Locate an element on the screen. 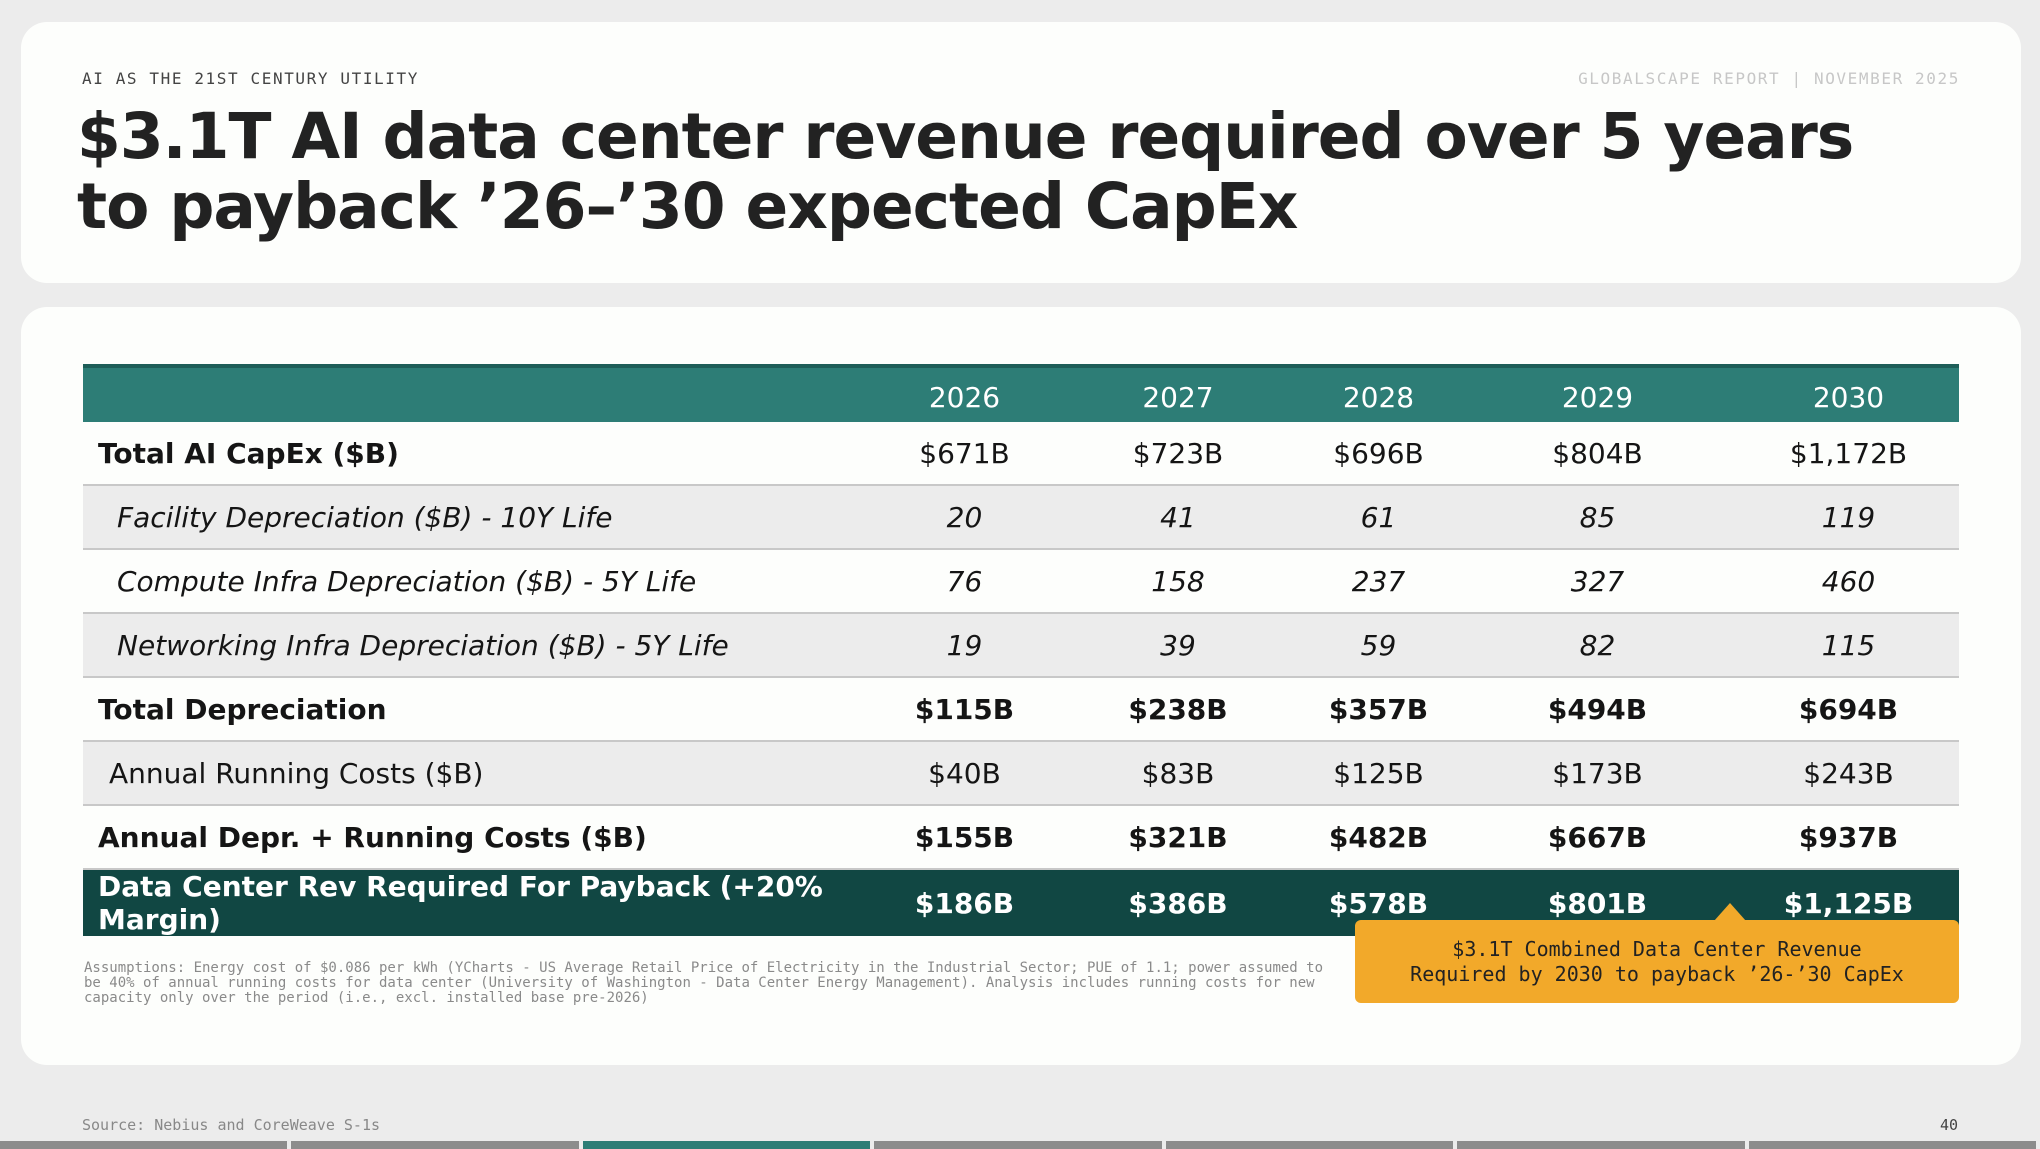 Image resolution: width=2040 pixels, height=1149 pixels. row-label: Annual Running Costs ($B) is located at coordinates (478, 773).